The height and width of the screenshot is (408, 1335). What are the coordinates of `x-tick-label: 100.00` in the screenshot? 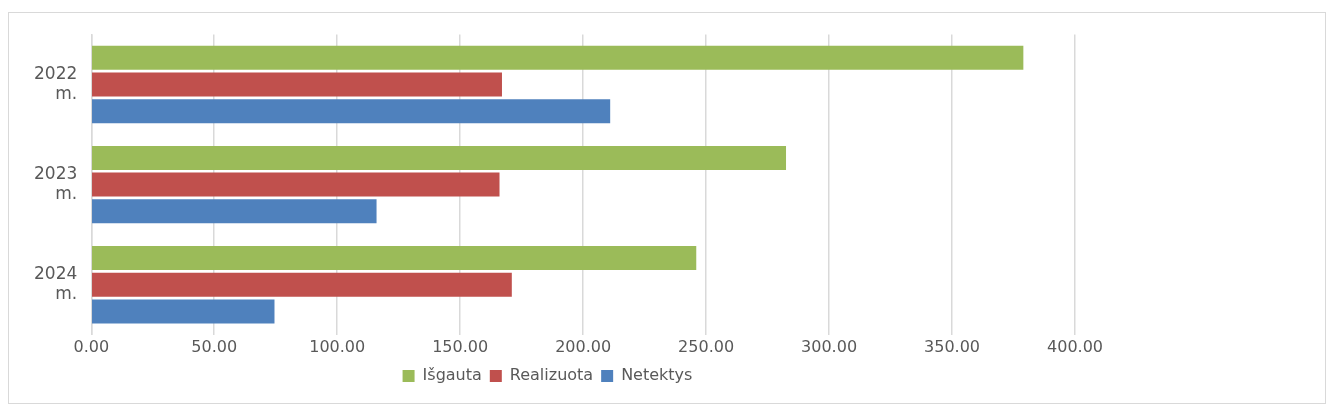 It's located at (337, 346).